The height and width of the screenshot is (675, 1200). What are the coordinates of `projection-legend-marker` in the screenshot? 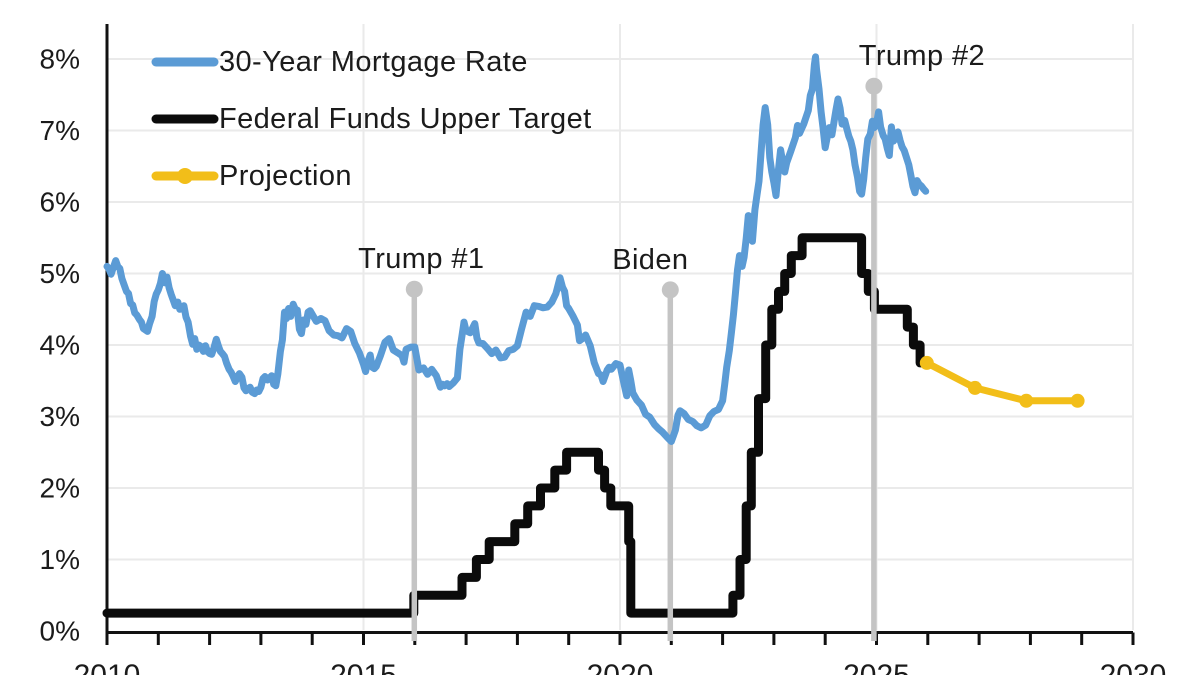 It's located at (185, 176).